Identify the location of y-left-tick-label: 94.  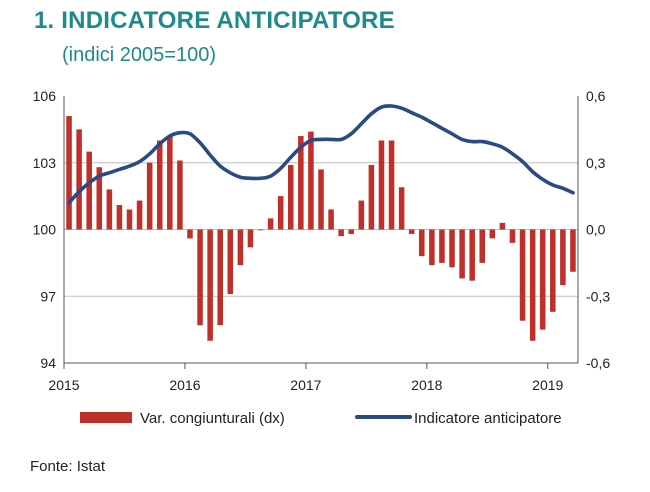
(48, 363).